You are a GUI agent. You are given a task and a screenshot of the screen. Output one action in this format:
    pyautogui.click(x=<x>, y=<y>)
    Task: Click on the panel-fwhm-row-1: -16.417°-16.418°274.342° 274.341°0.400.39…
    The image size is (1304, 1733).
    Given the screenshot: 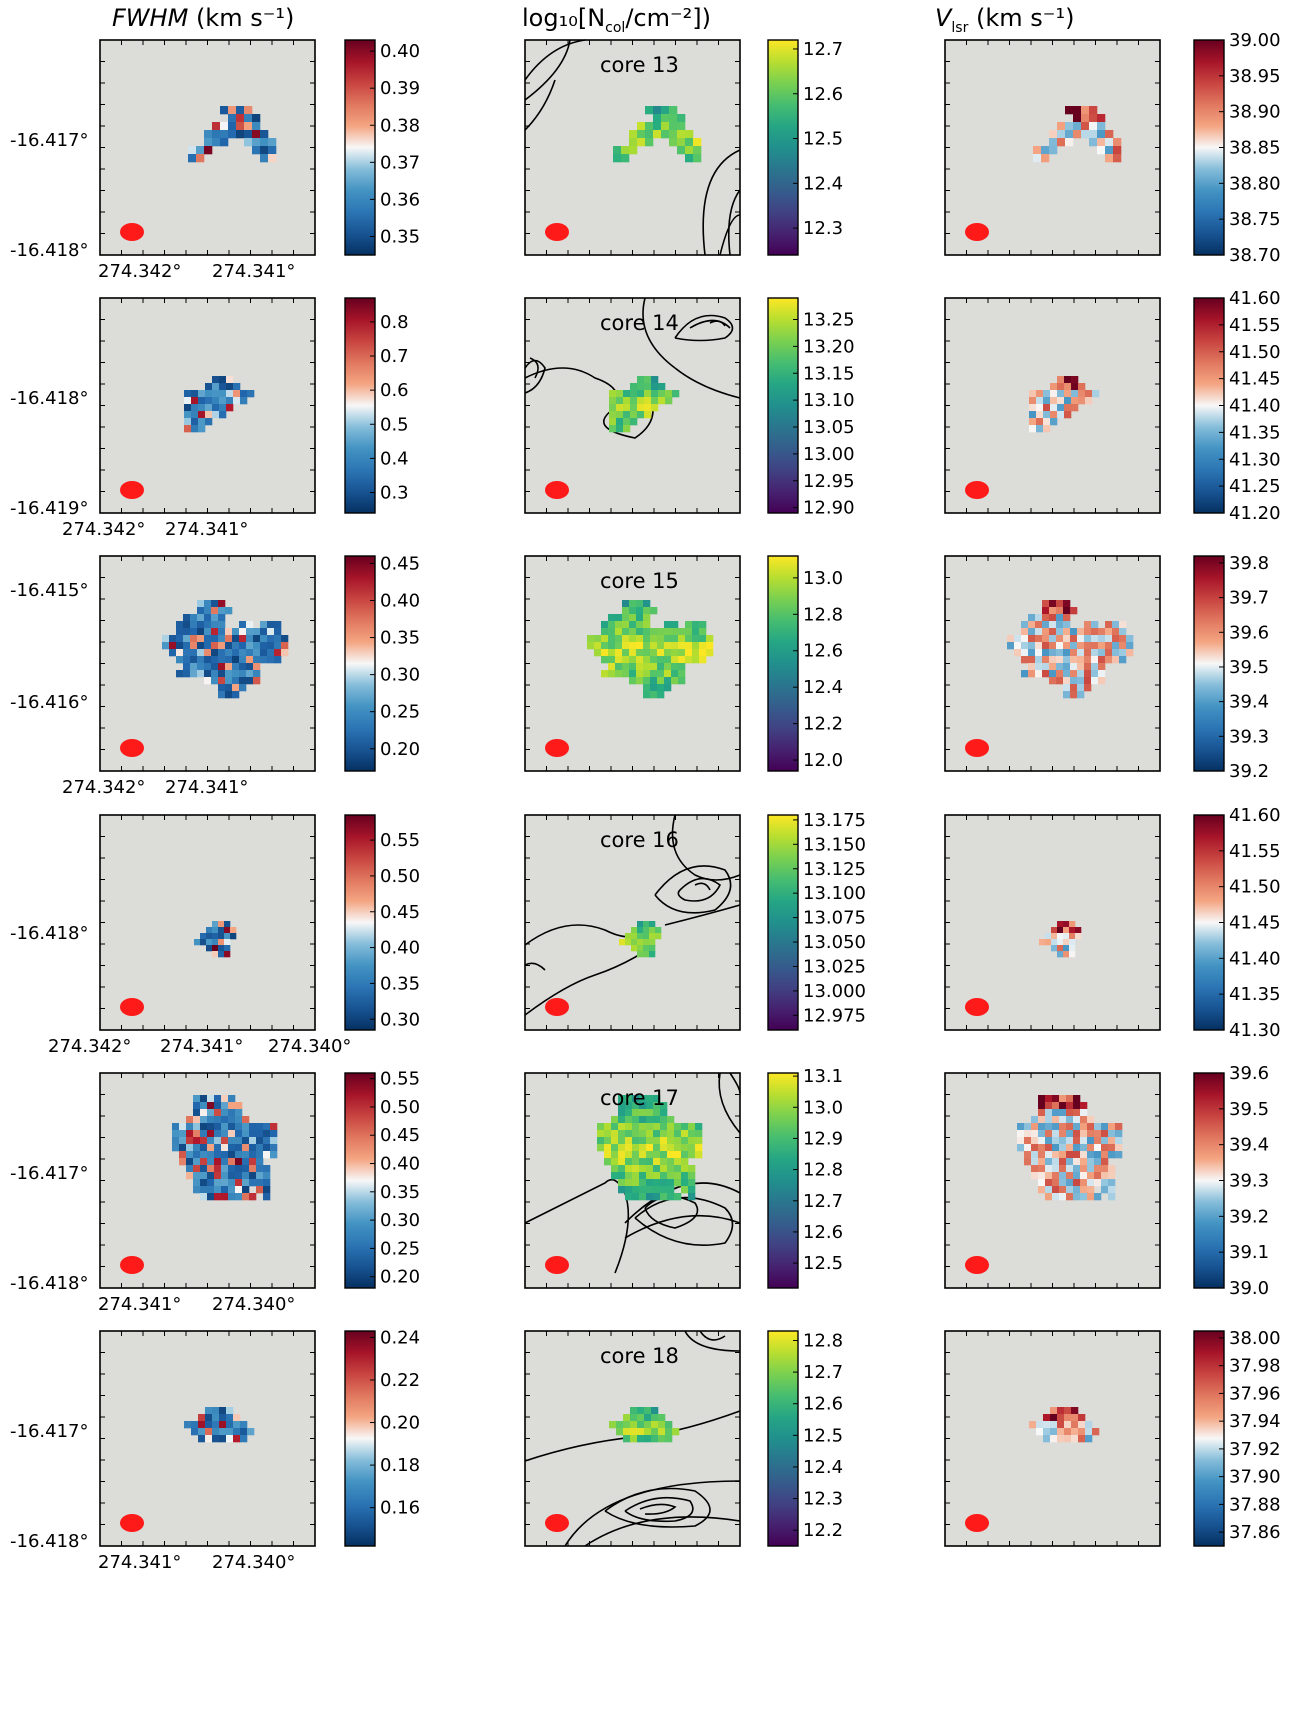 What is the action you would take?
    pyautogui.click(x=215, y=160)
    